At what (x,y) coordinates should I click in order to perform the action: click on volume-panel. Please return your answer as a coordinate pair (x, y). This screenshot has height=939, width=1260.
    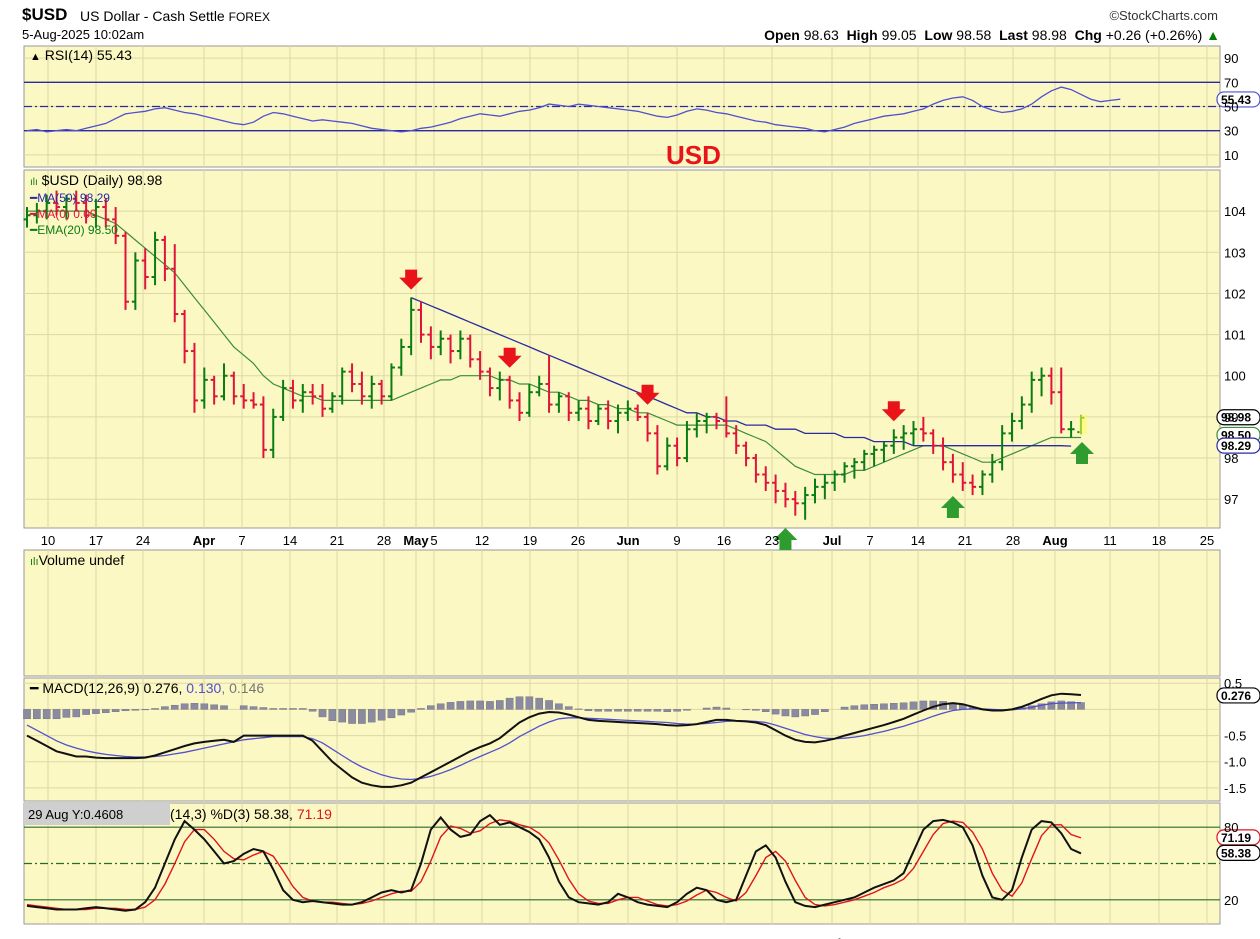
    Looking at the image, I should click on (622, 613).